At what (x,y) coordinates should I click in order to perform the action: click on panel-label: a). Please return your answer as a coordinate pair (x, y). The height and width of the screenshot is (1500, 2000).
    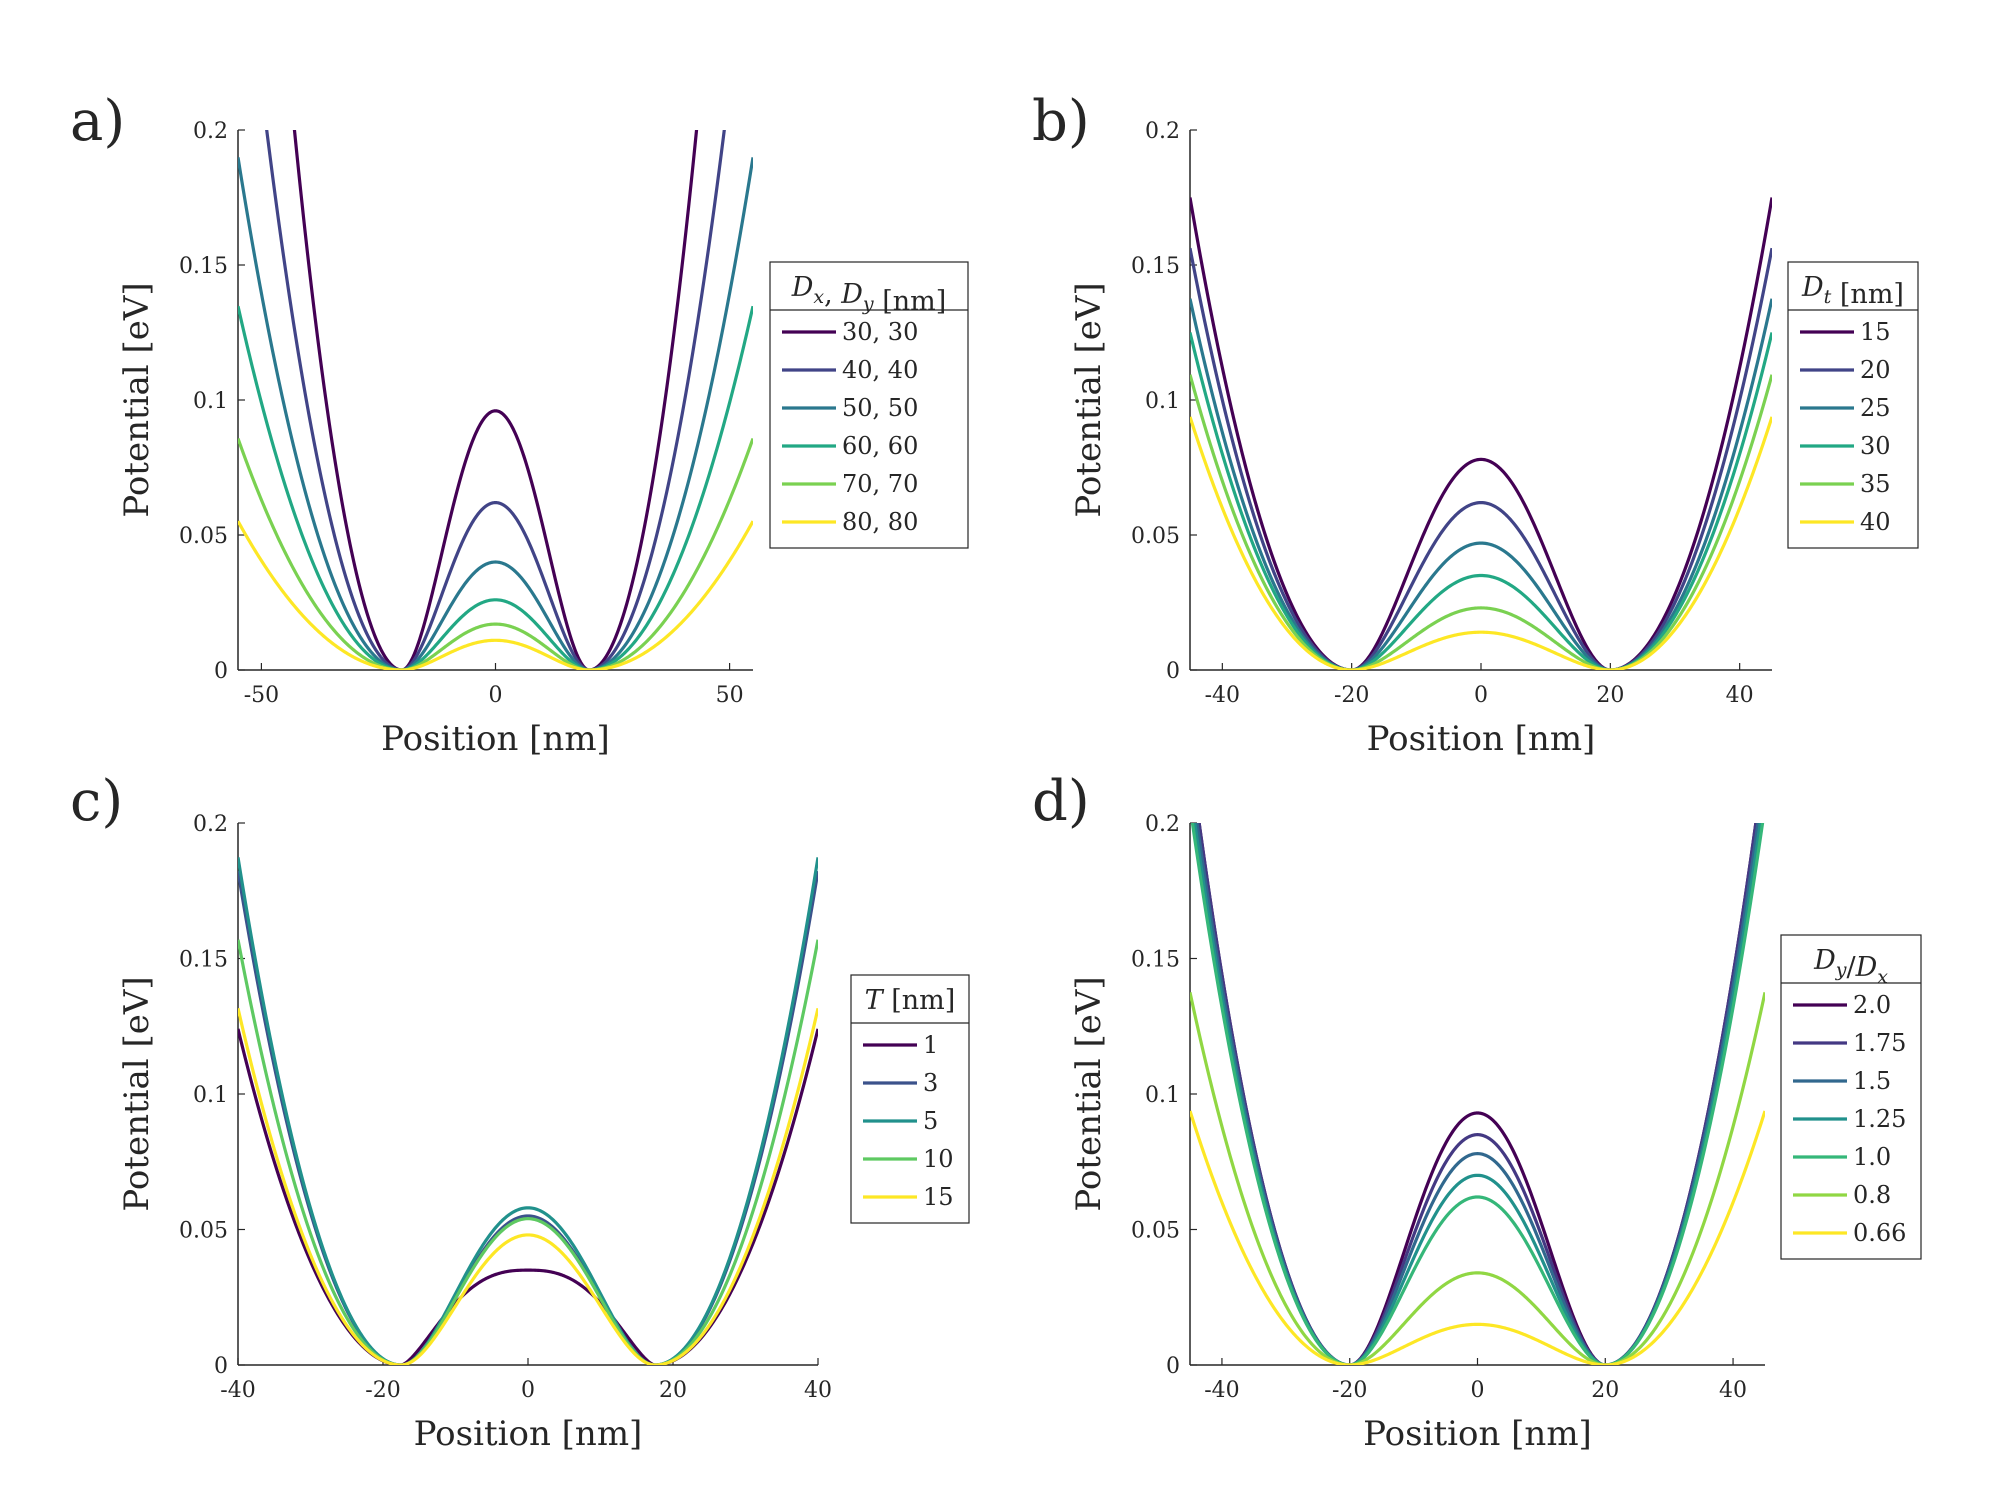
    Looking at the image, I should click on (97, 121).